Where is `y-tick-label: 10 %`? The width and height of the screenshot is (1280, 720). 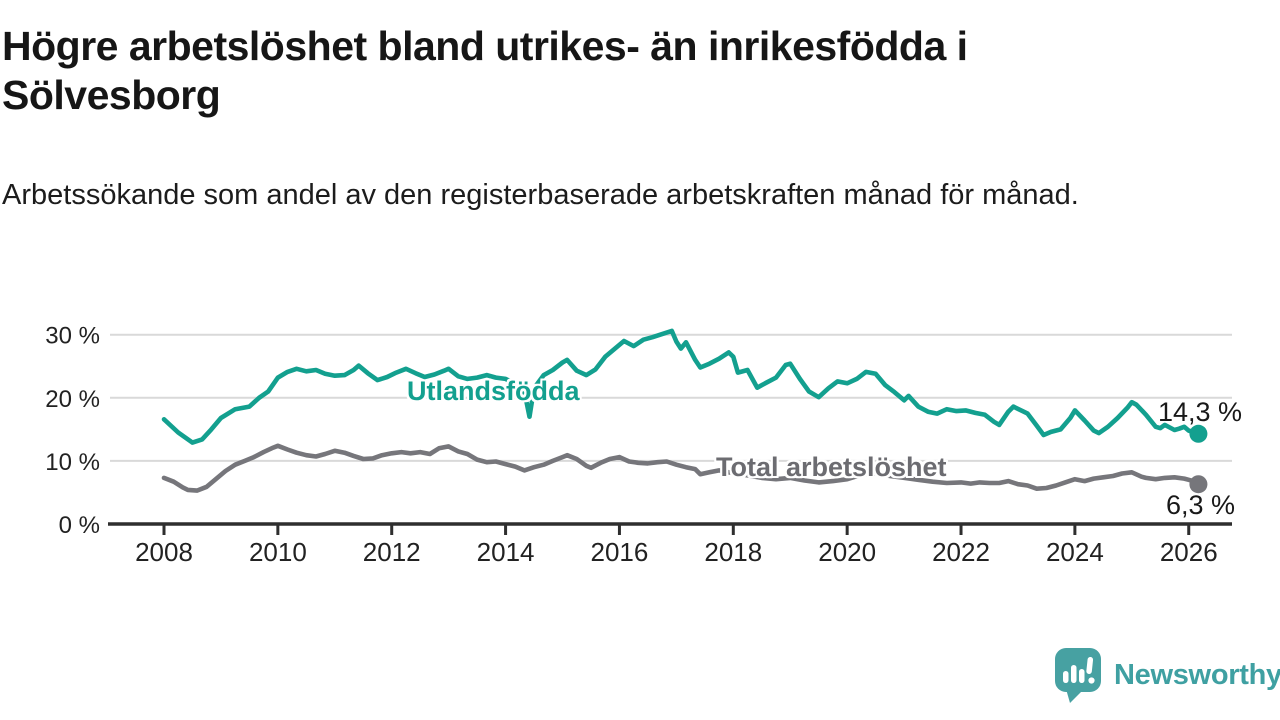
y-tick-label: 10 % is located at coordinates (72, 462).